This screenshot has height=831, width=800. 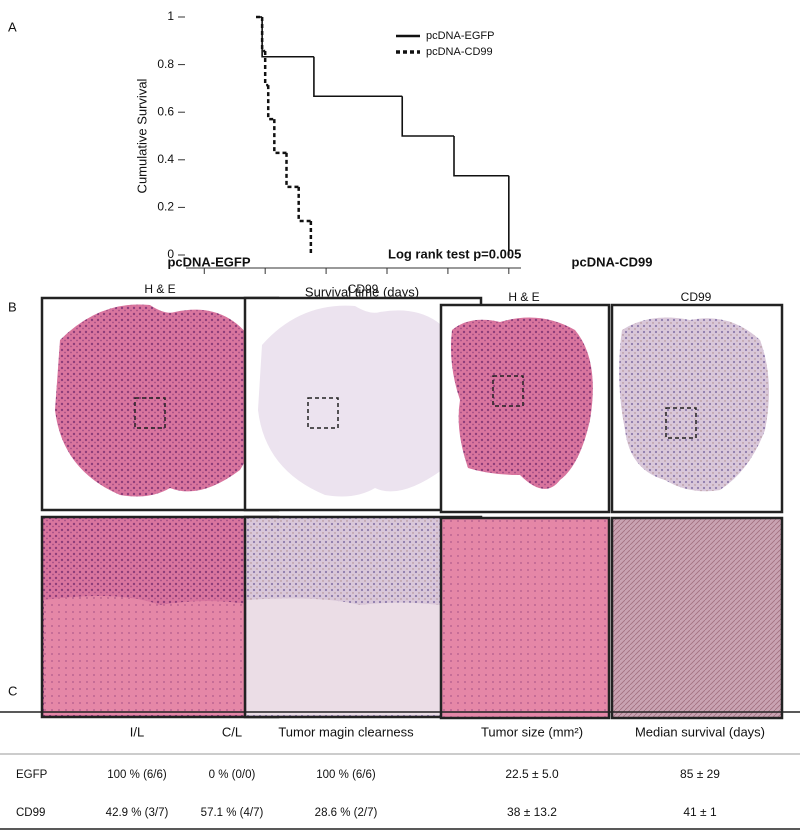 What do you see at coordinates (137, 813) in the screenshot?
I see `table-cell: 42.9 % (3/7)` at bounding box center [137, 813].